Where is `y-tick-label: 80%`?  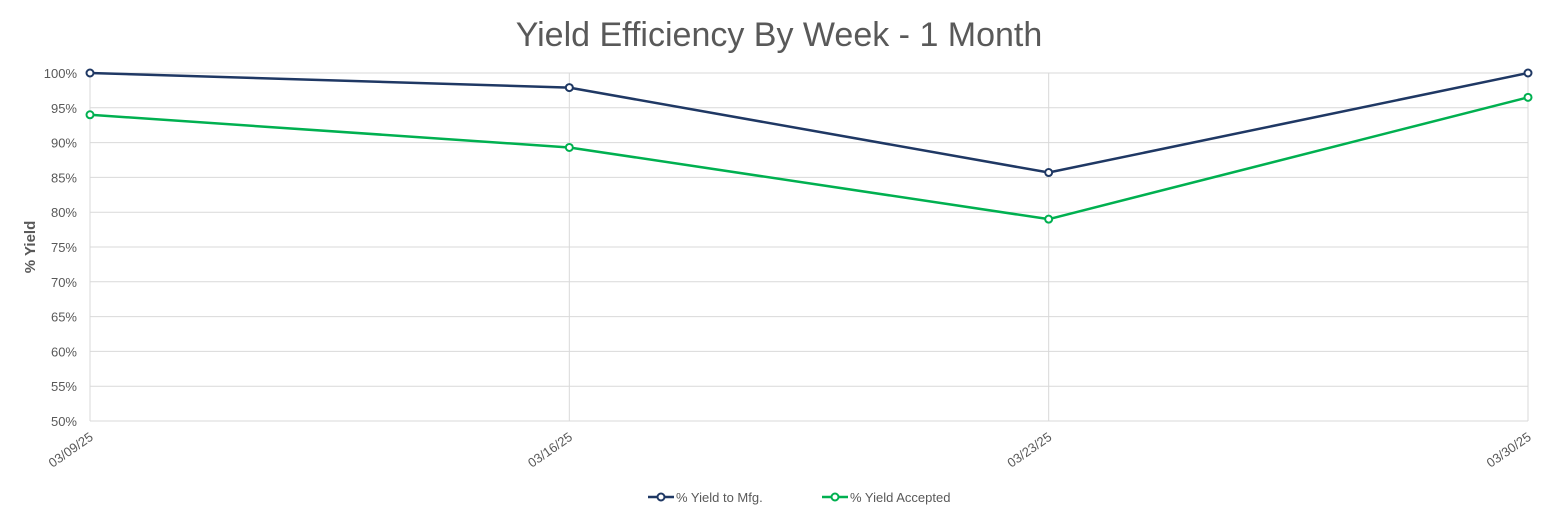 y-tick-label: 80% is located at coordinates (64, 212).